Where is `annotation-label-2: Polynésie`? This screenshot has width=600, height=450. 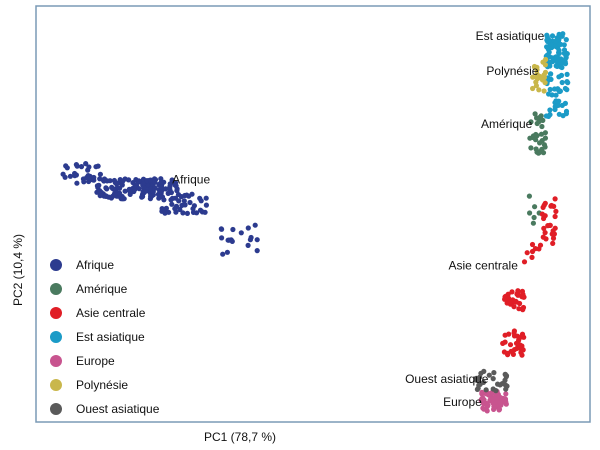 annotation-label-2: Polynésie is located at coordinates (512, 71).